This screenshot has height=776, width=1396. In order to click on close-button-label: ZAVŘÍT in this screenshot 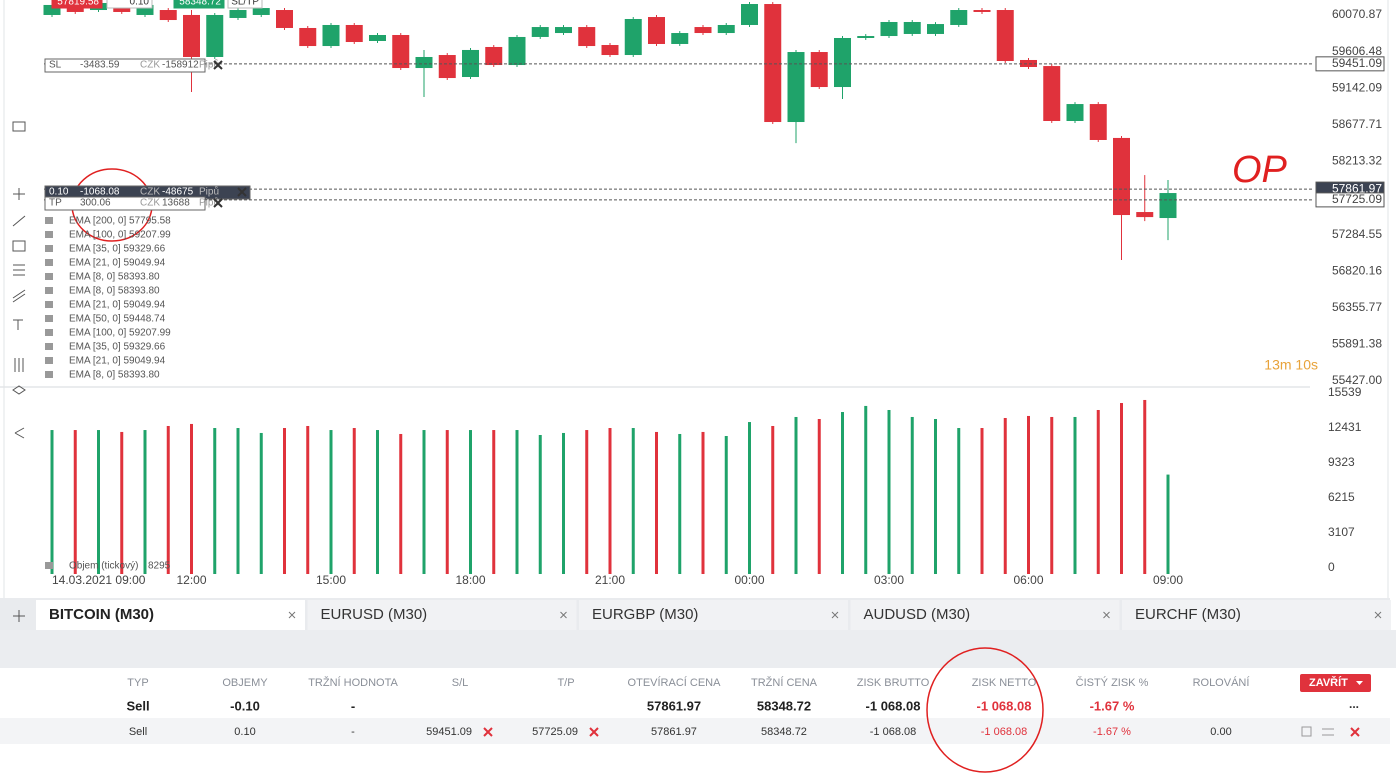, I will do `click(1328, 682)`.